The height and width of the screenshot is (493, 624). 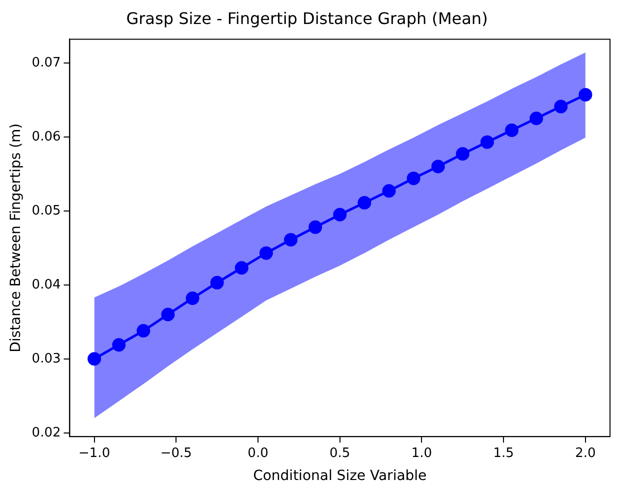 What do you see at coordinates (503, 453) in the screenshot?
I see `x-tick-label: 1.5` at bounding box center [503, 453].